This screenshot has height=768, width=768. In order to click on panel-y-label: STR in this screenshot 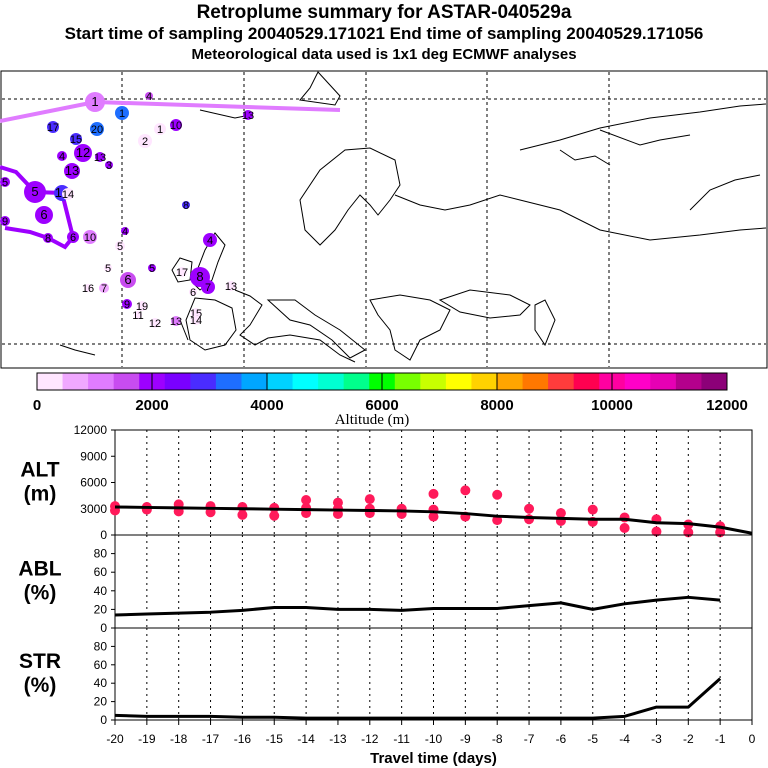, I will do `click(40, 661)`.